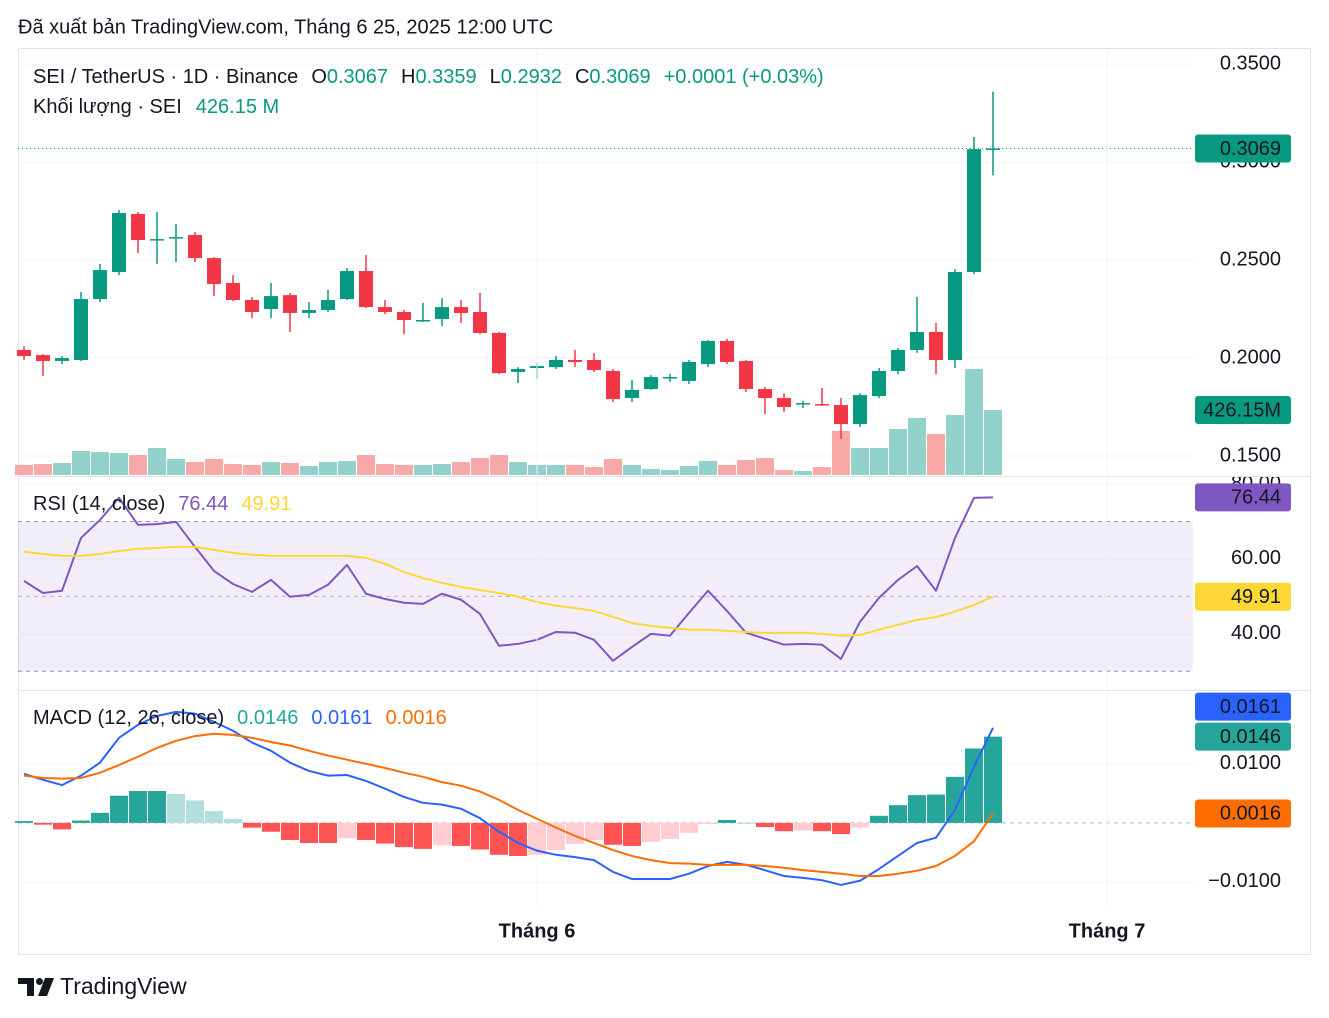  What do you see at coordinates (107, 107) in the screenshot?
I see `volume-name: Khối lượng · SEI` at bounding box center [107, 107].